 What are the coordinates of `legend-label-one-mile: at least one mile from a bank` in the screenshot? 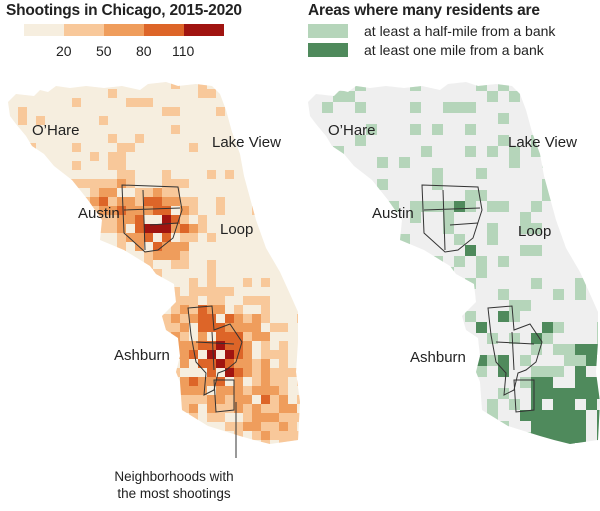 It's located at (454, 50).